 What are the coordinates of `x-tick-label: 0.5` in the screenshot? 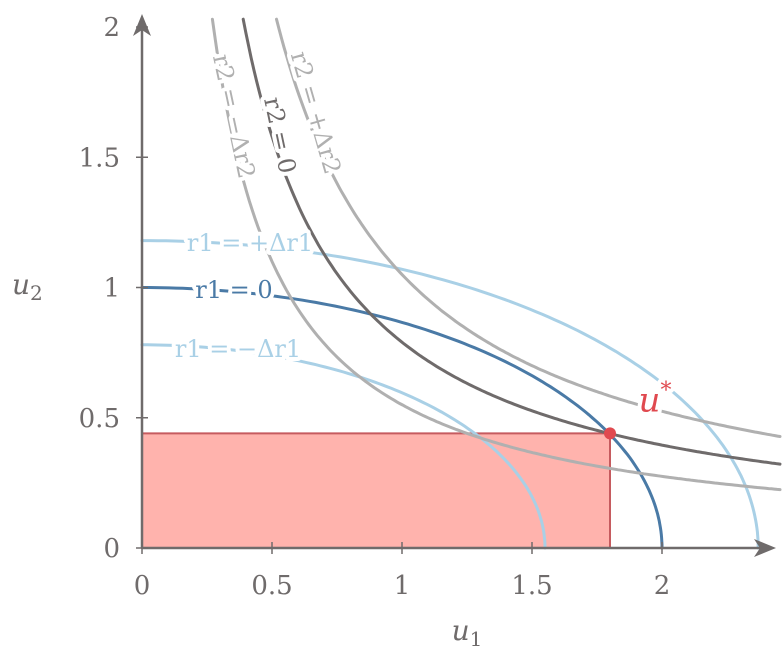 It's located at (271, 586).